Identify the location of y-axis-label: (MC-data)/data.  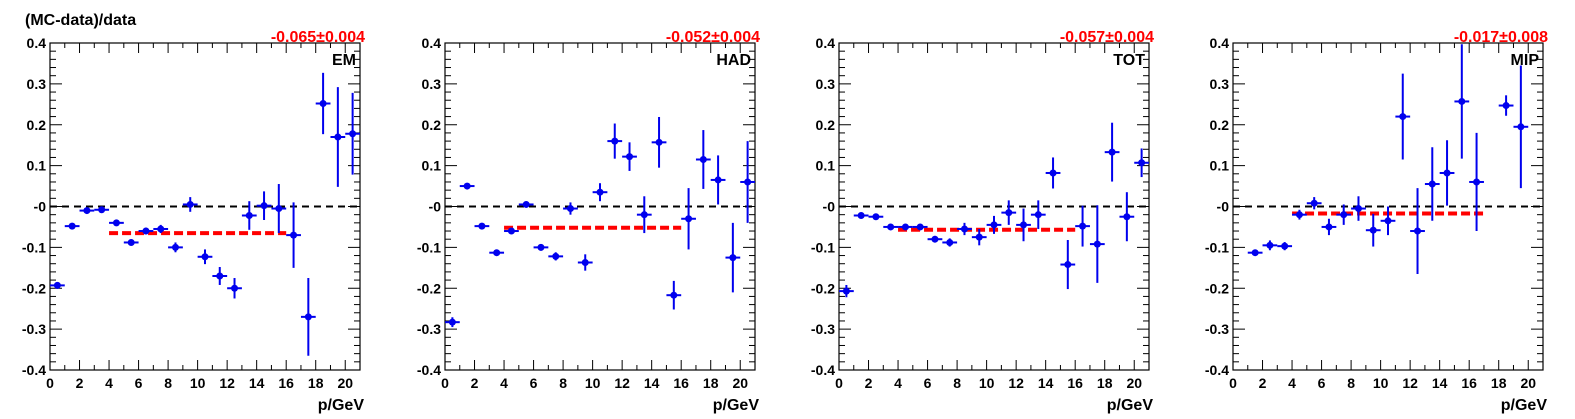
(80, 20).